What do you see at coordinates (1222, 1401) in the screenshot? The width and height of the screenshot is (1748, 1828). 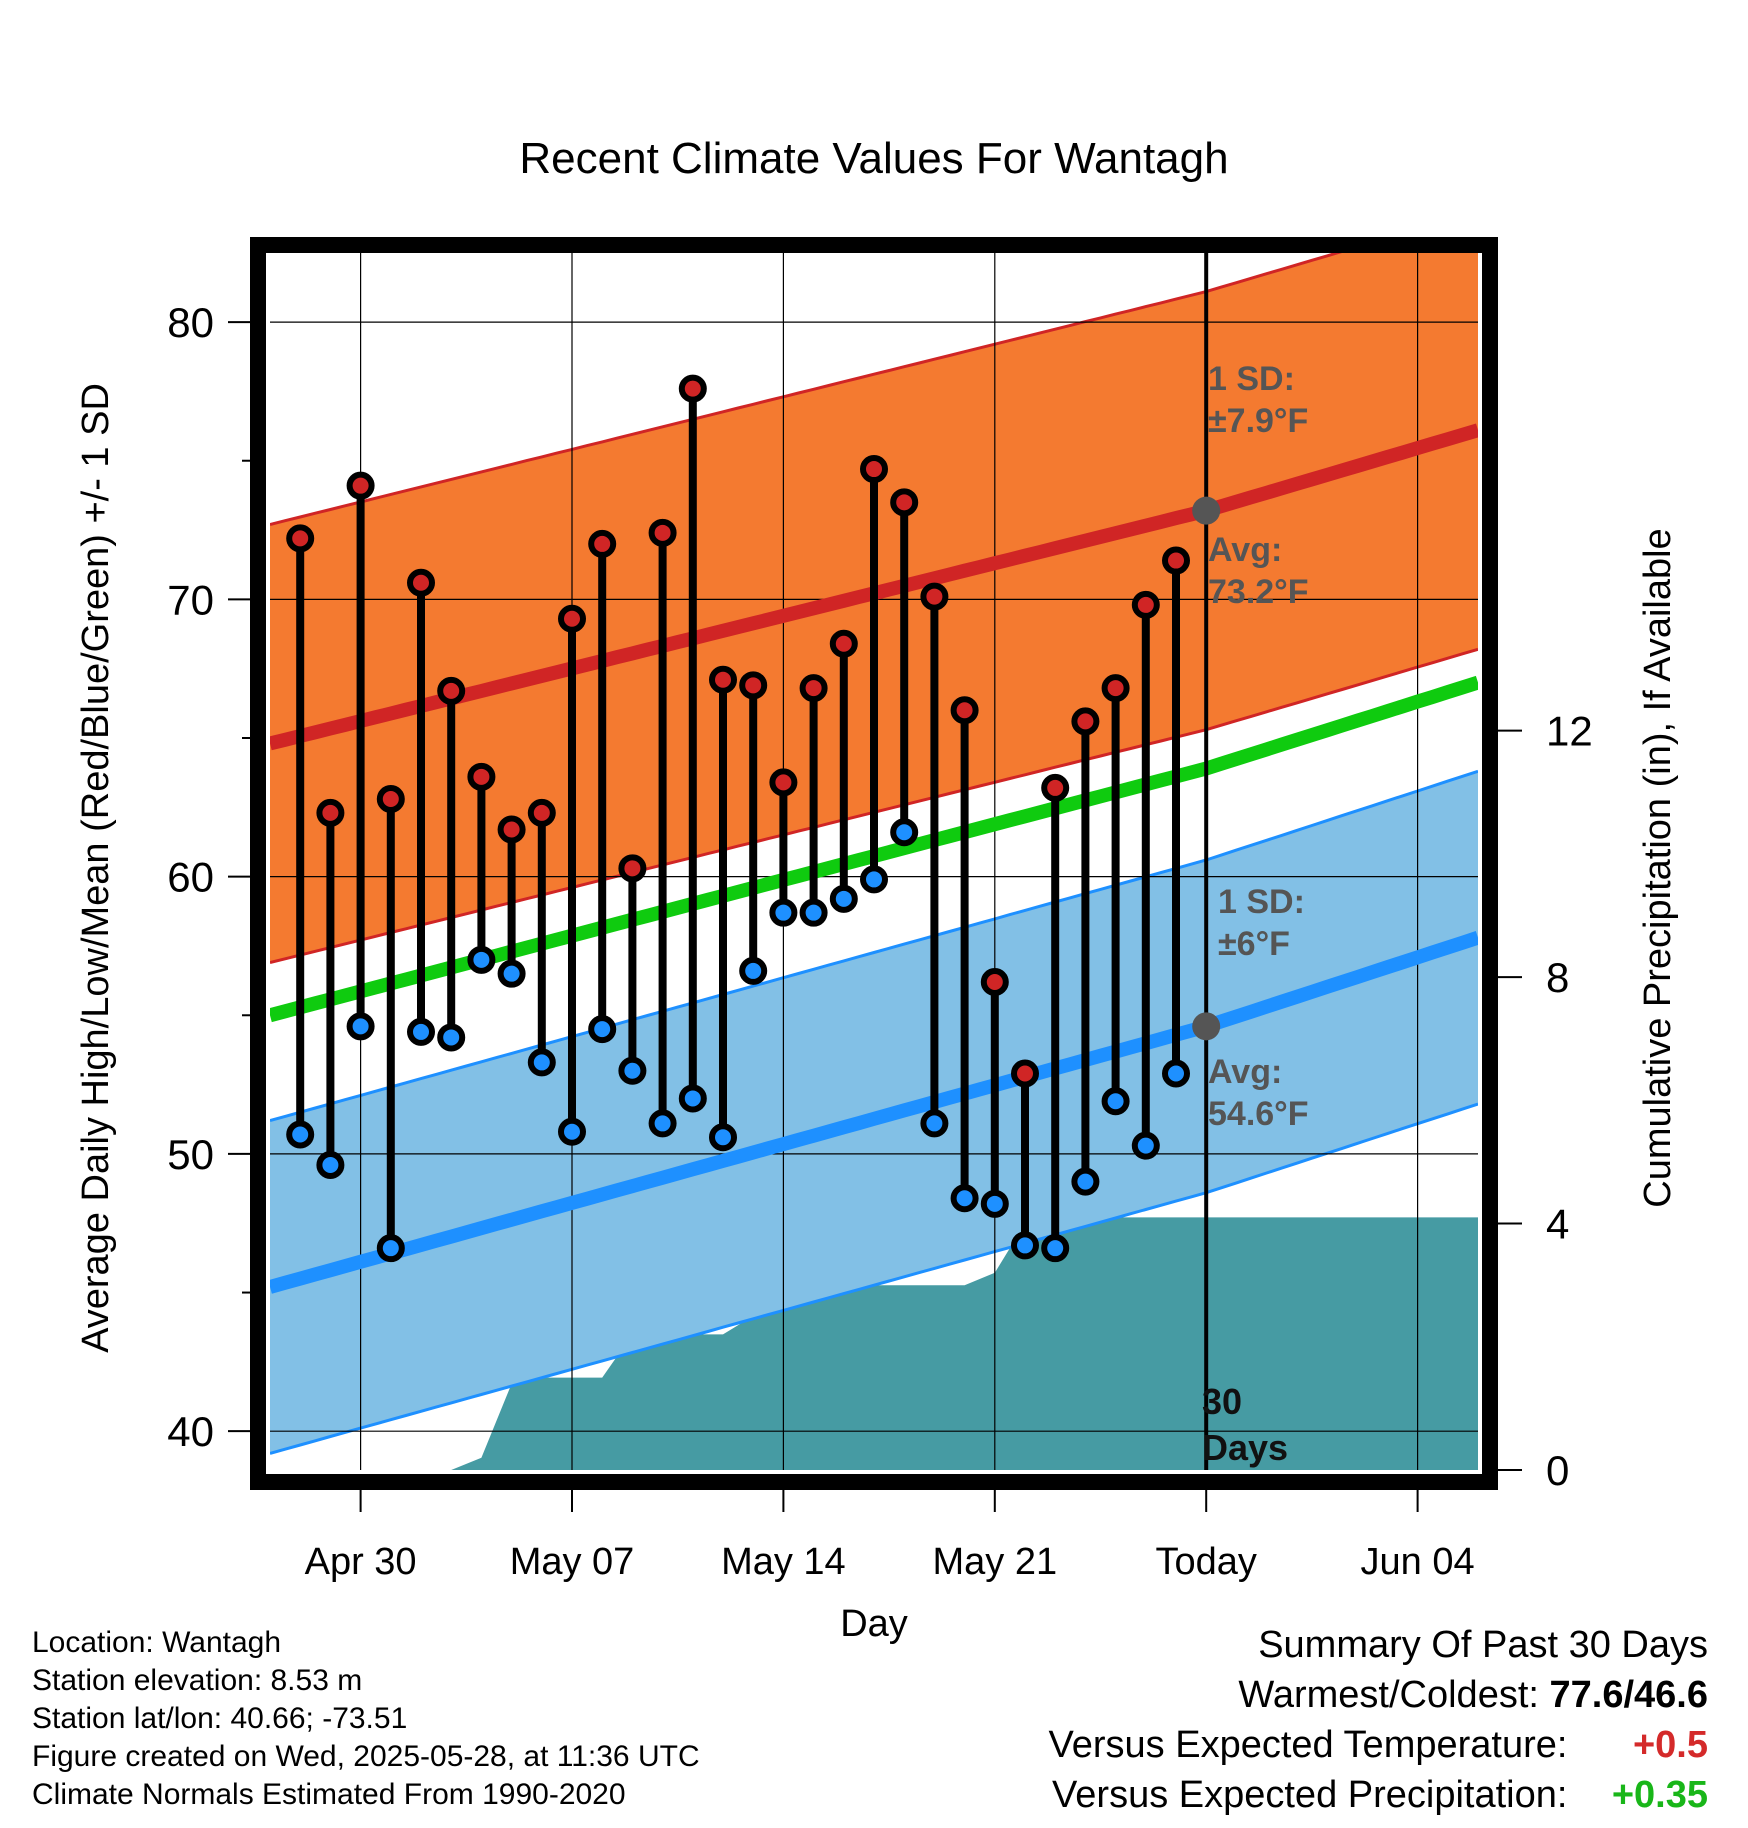 I see `today-days-label-0: 30` at bounding box center [1222, 1401].